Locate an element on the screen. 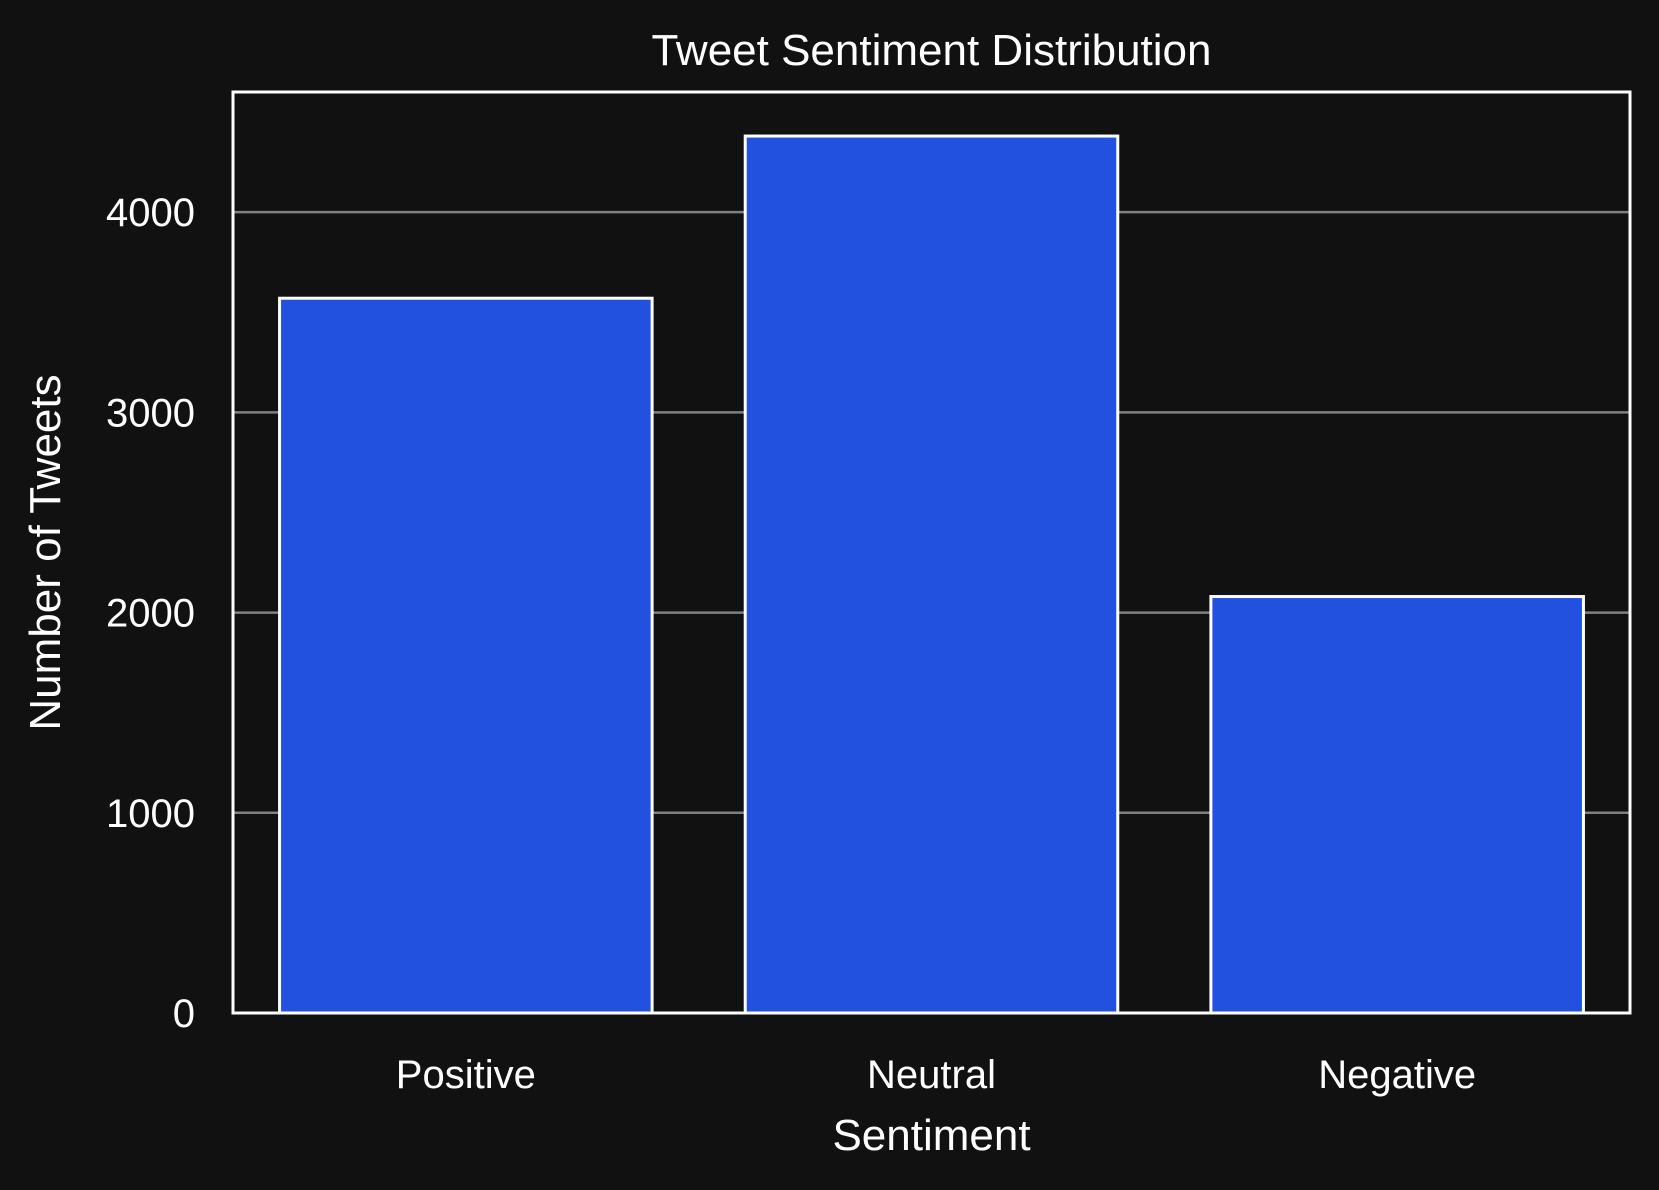 Image resolution: width=1659 pixels, height=1190 pixels. y-axis-label: Number of Tweets is located at coordinates (45, 552).